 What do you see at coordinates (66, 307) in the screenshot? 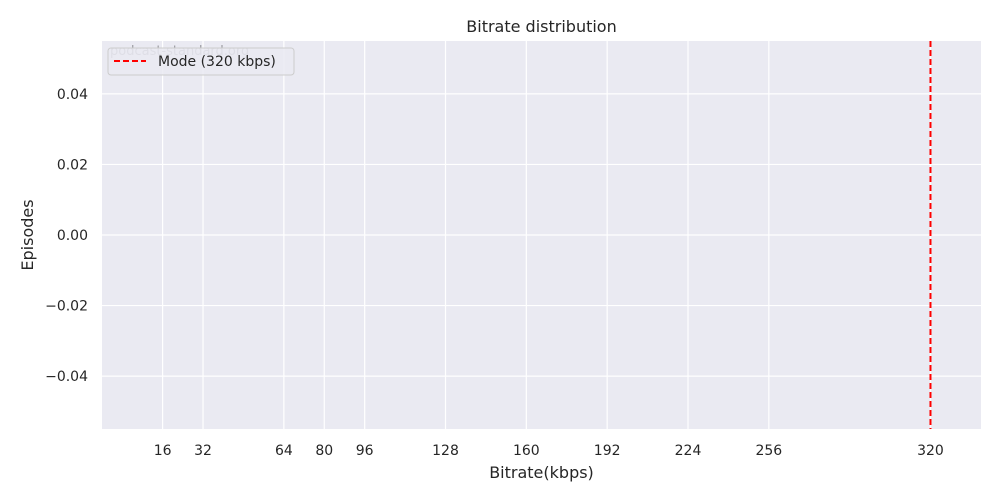
I see `y-tick-label: −0.02` at bounding box center [66, 307].